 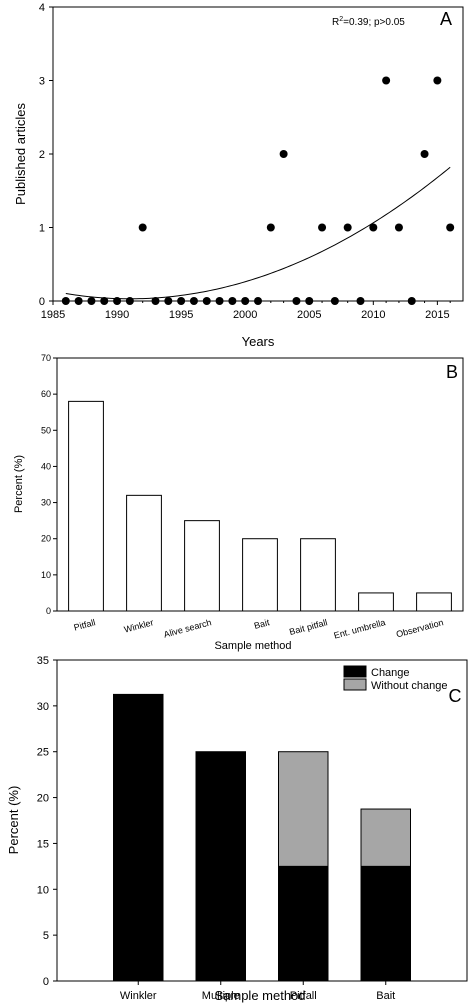 What do you see at coordinates (46, 358) in the screenshot?
I see `panel-b-y-tick-label: 70` at bounding box center [46, 358].